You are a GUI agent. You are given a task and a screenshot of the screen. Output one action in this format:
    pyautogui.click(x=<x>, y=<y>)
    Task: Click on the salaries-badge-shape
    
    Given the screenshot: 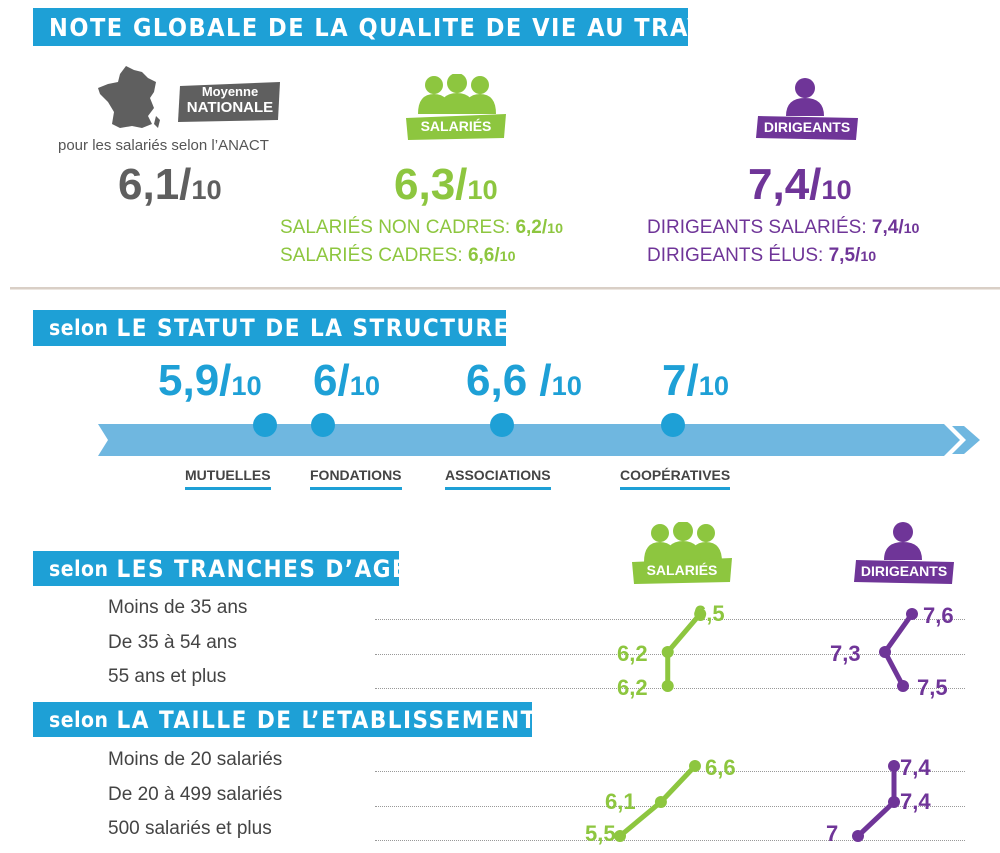 What is the action you would take?
    pyautogui.click(x=456, y=127)
    